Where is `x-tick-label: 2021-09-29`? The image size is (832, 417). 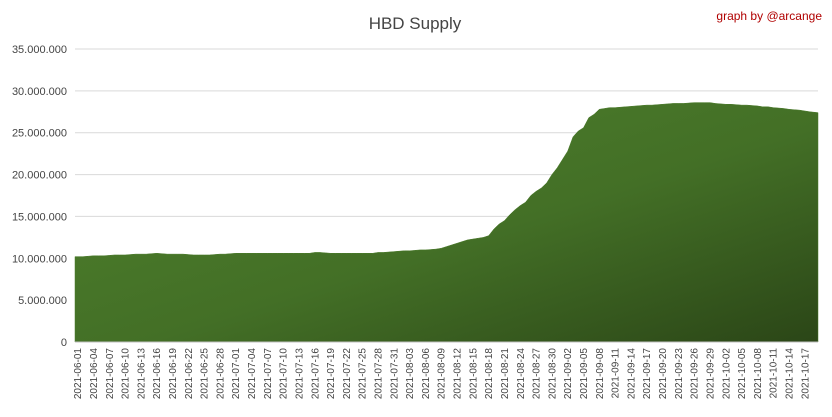
x-tick-label: 2021-09-29 is located at coordinates (710, 374).